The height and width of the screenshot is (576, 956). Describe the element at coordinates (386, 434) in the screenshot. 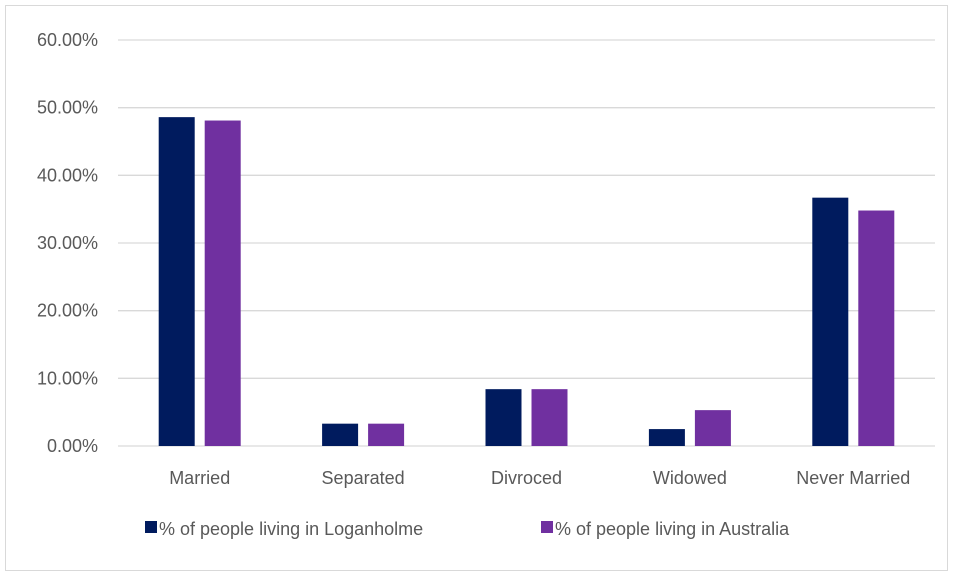

I see `bar-australia-separated` at that location.